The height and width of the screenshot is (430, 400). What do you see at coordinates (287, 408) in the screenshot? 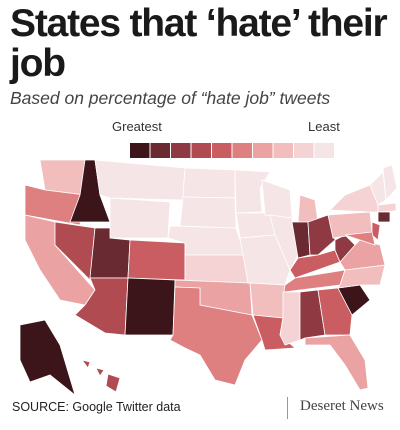
I see `divider` at bounding box center [287, 408].